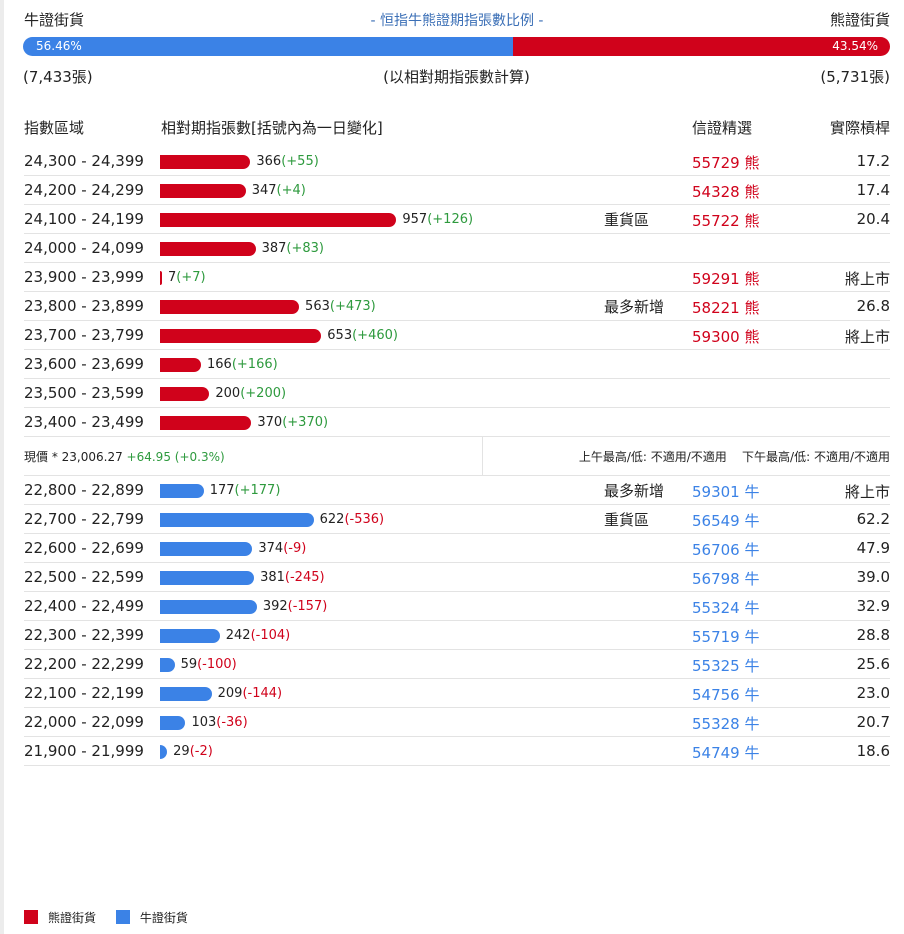 The width and height of the screenshot is (904, 934). What do you see at coordinates (58, 77) in the screenshot?
I see `bull-contract-count: (7,433張)` at bounding box center [58, 77].